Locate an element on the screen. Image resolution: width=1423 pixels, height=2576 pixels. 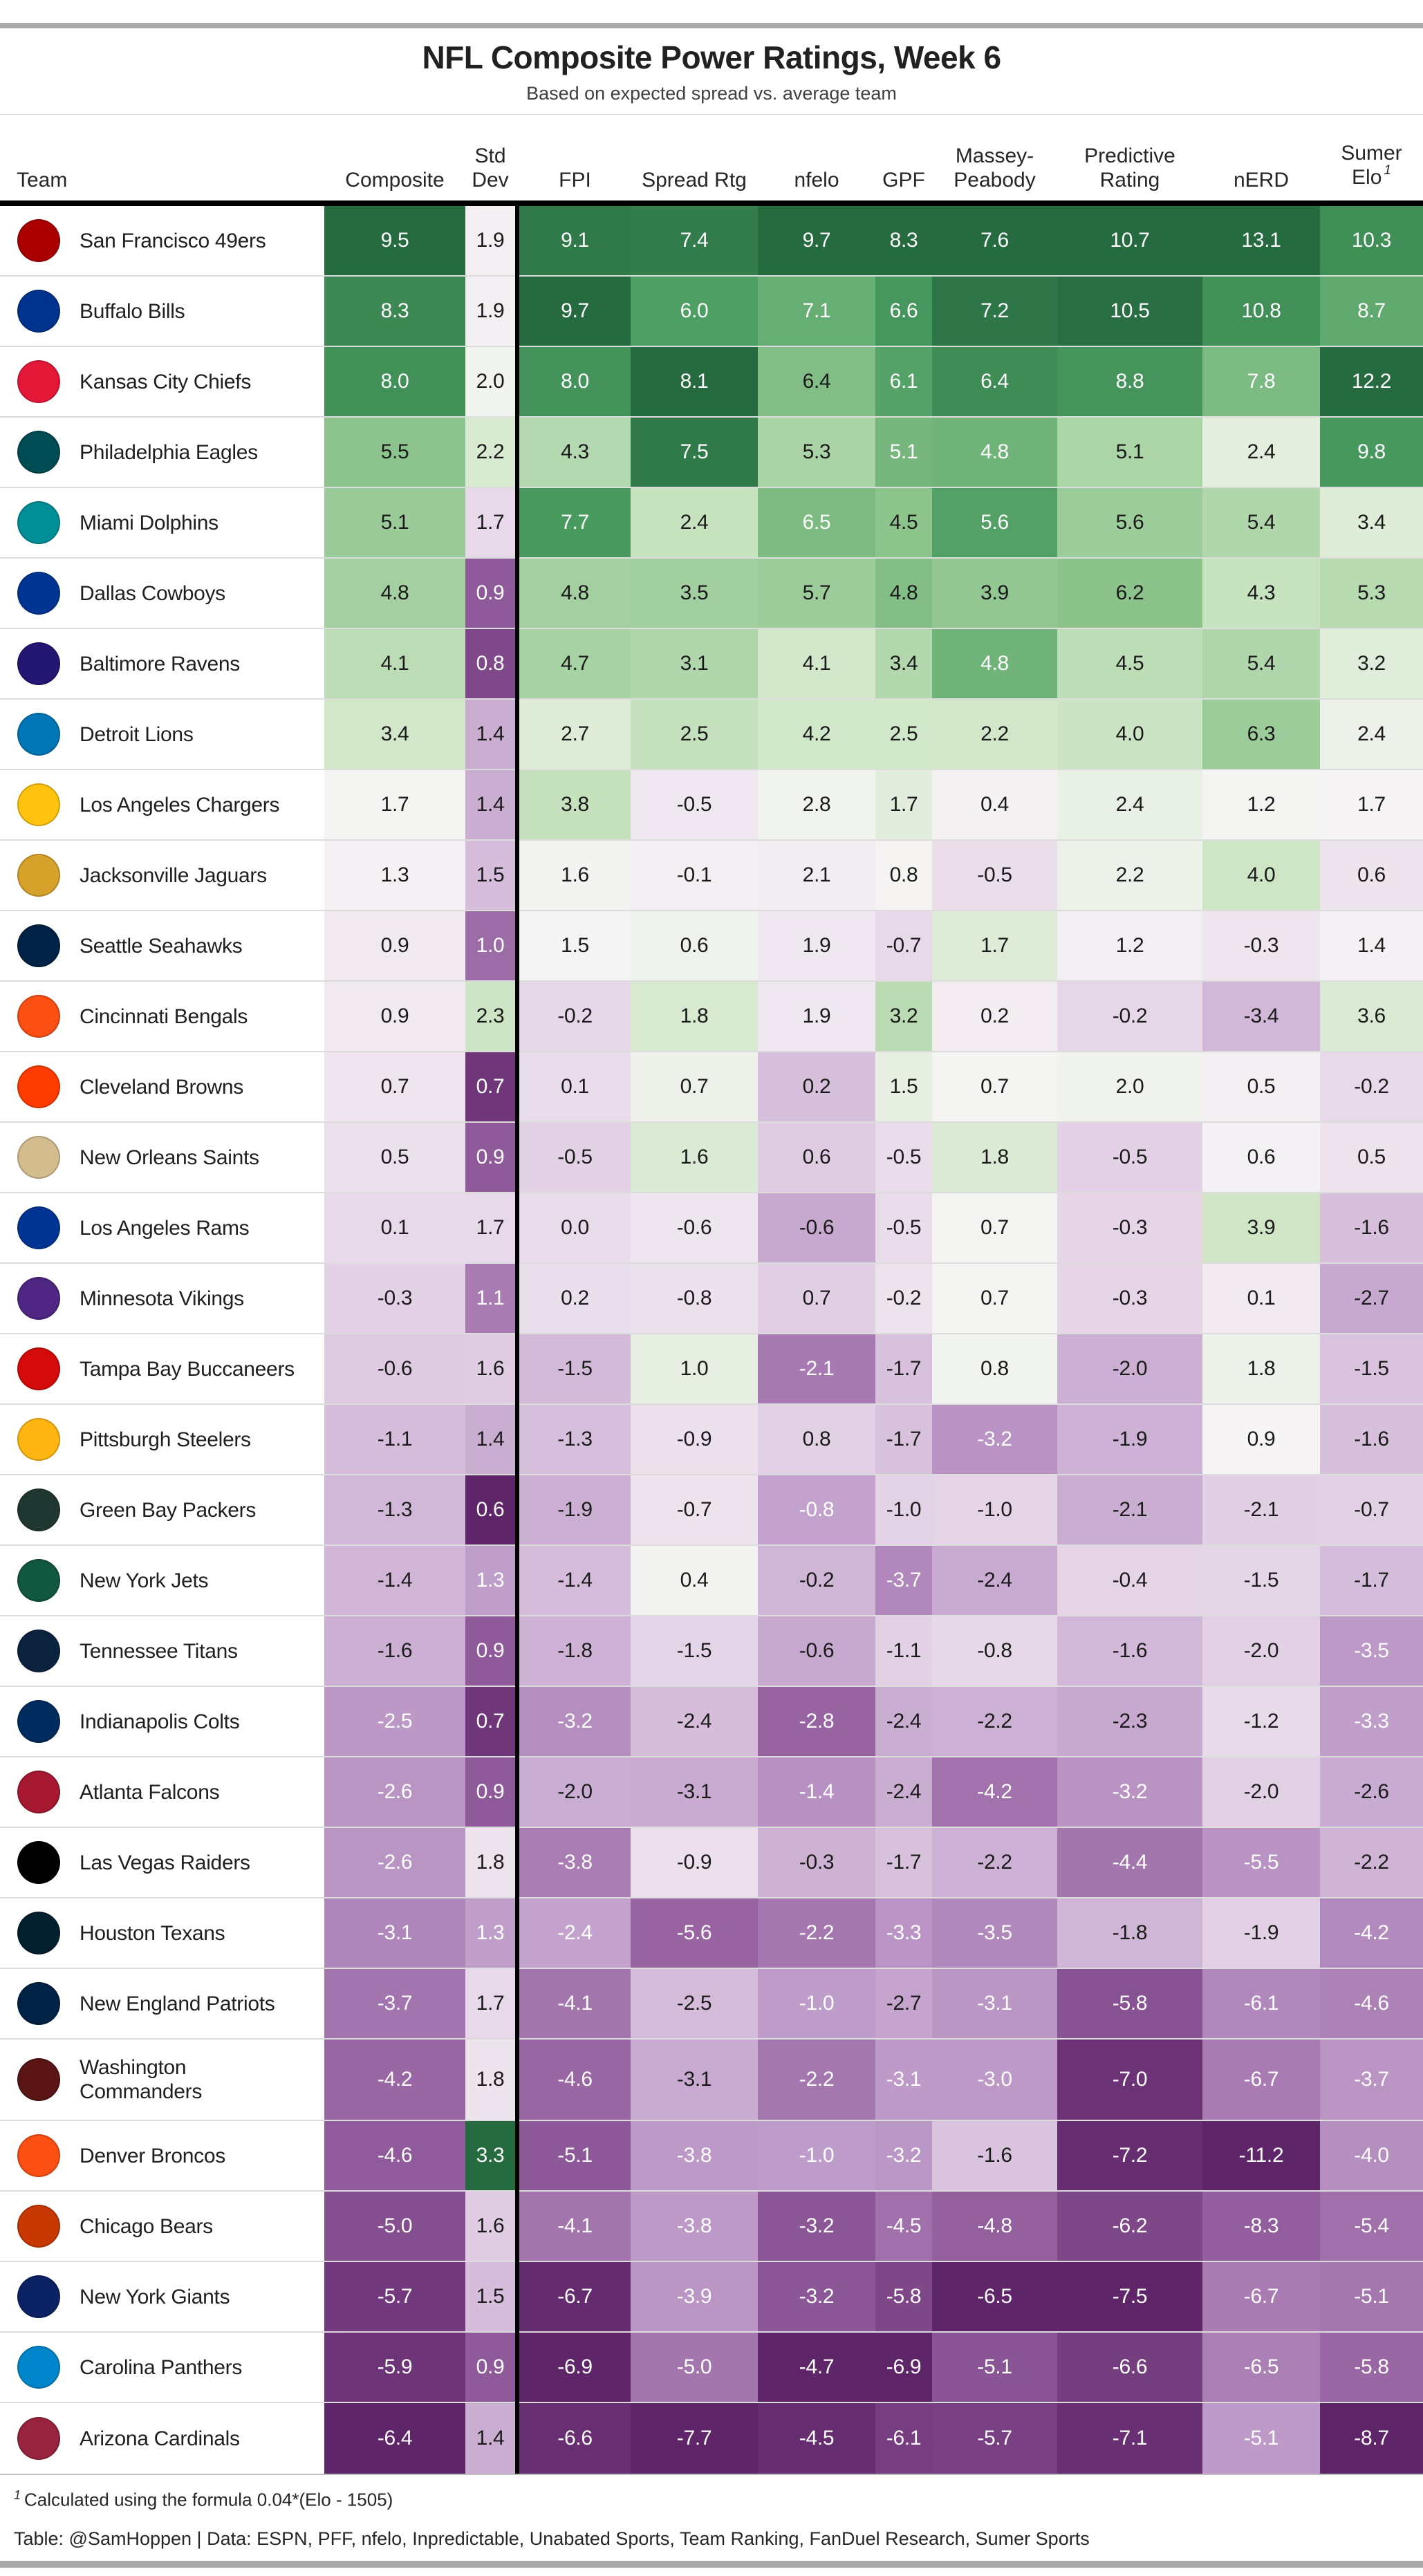
team-name: Philadelphia Eagles is located at coordinates (169, 452).